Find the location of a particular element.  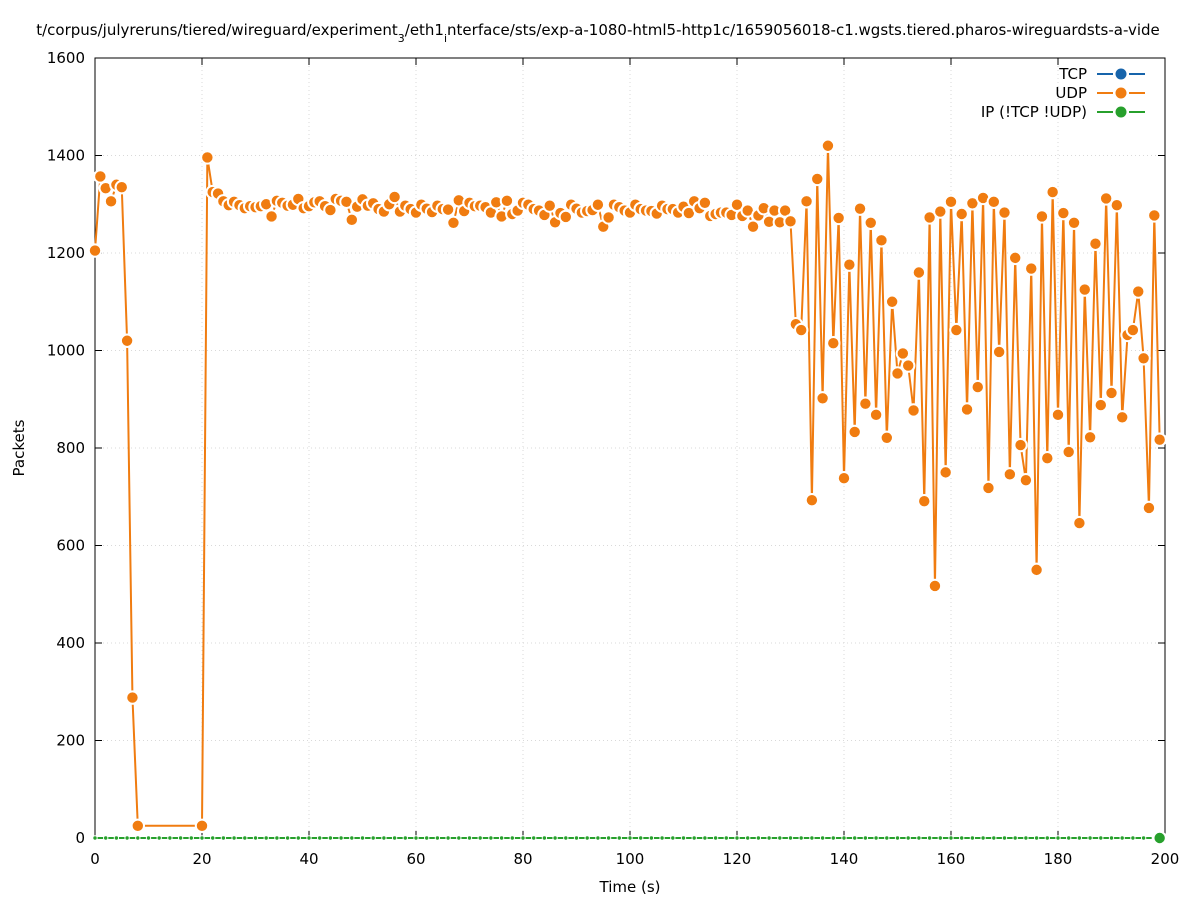

x-tick-label: 40 is located at coordinates (308, 859).